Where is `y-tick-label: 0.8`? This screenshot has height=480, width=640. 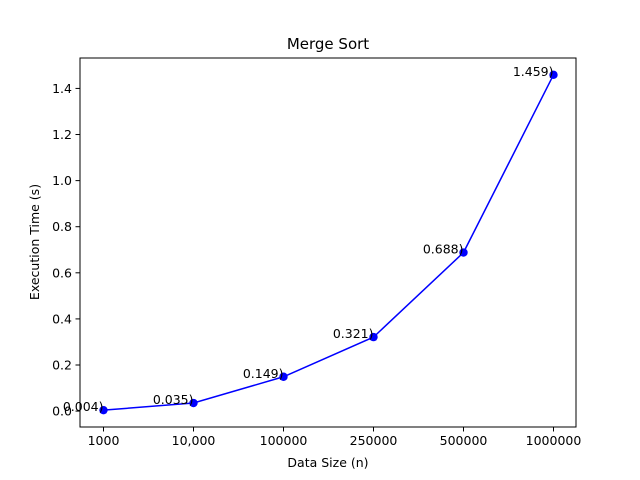 y-tick-label: 0.8 is located at coordinates (62, 226).